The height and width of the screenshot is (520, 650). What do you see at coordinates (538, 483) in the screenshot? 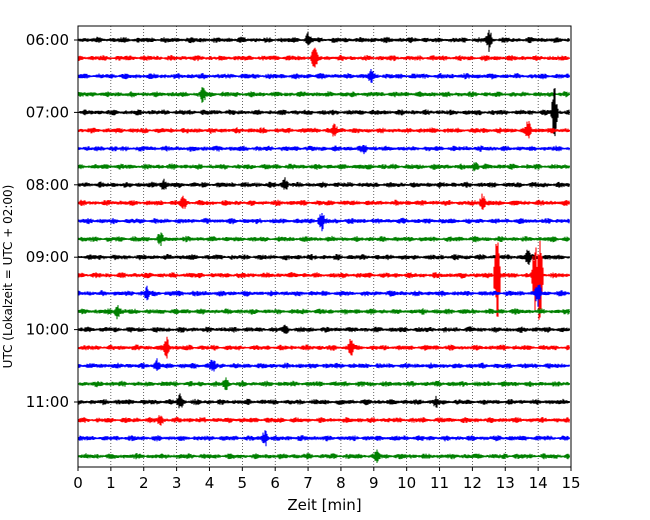
I see `x-tick-label: 14` at bounding box center [538, 483].